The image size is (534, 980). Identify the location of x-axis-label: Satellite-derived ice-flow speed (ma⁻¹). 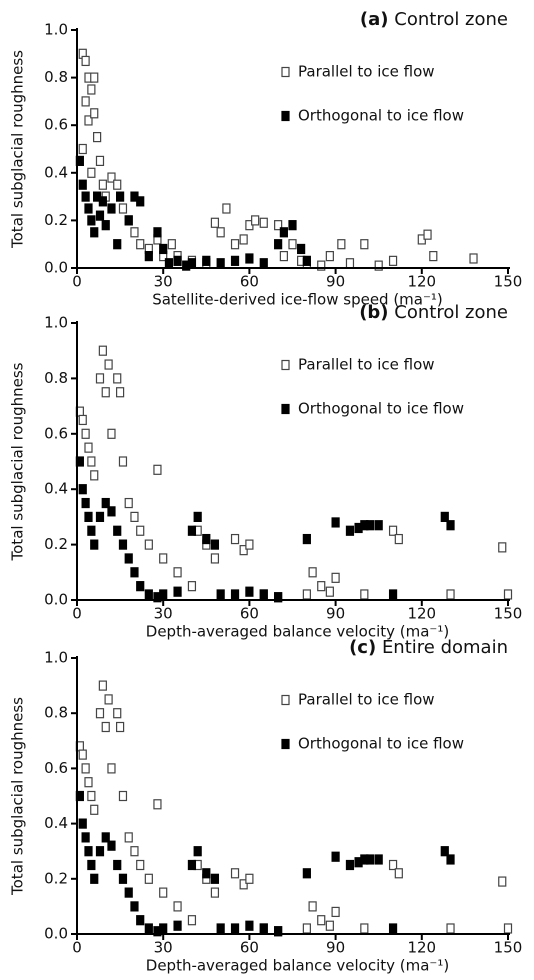
(297, 300).